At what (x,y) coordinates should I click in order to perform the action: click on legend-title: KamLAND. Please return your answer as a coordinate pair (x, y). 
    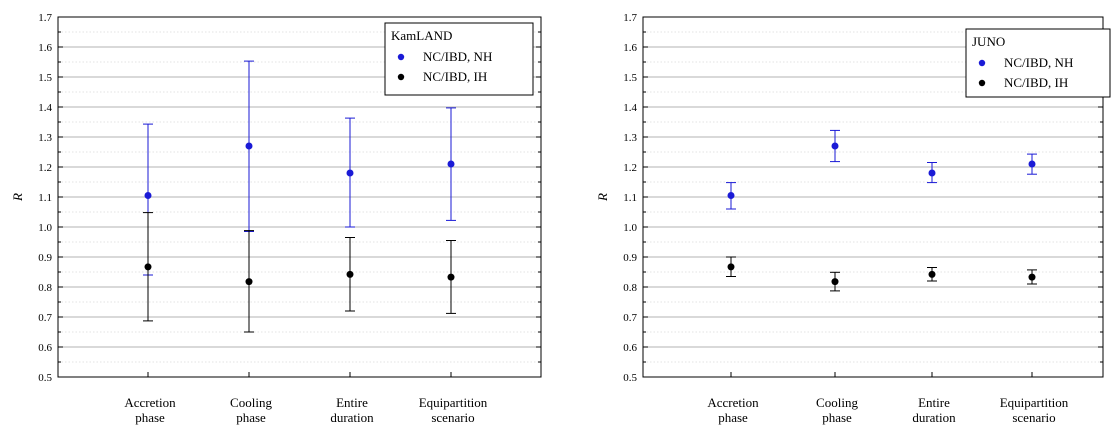
    Looking at the image, I should click on (421, 35).